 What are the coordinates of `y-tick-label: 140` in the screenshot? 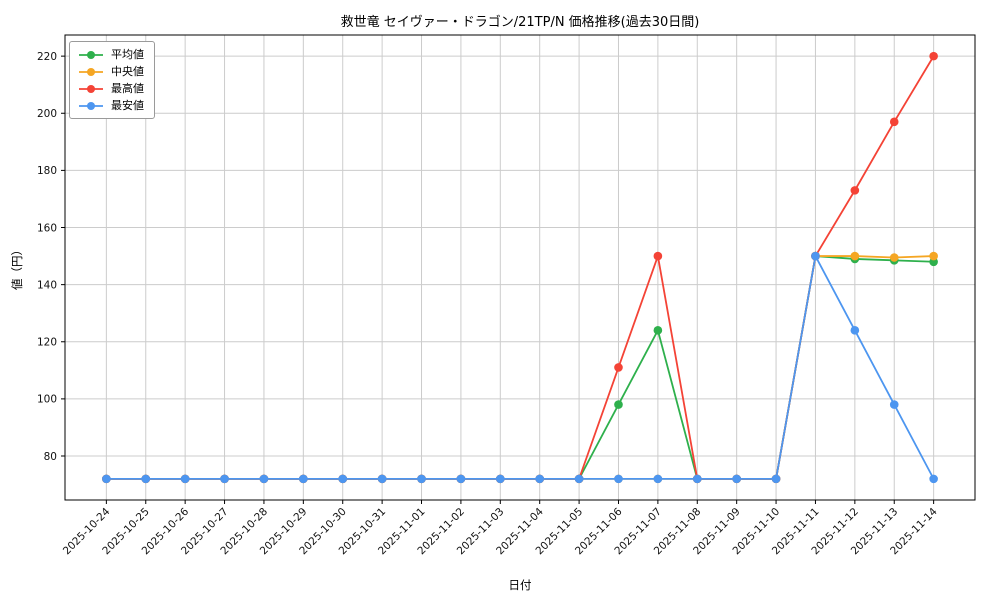 It's located at (47, 285).